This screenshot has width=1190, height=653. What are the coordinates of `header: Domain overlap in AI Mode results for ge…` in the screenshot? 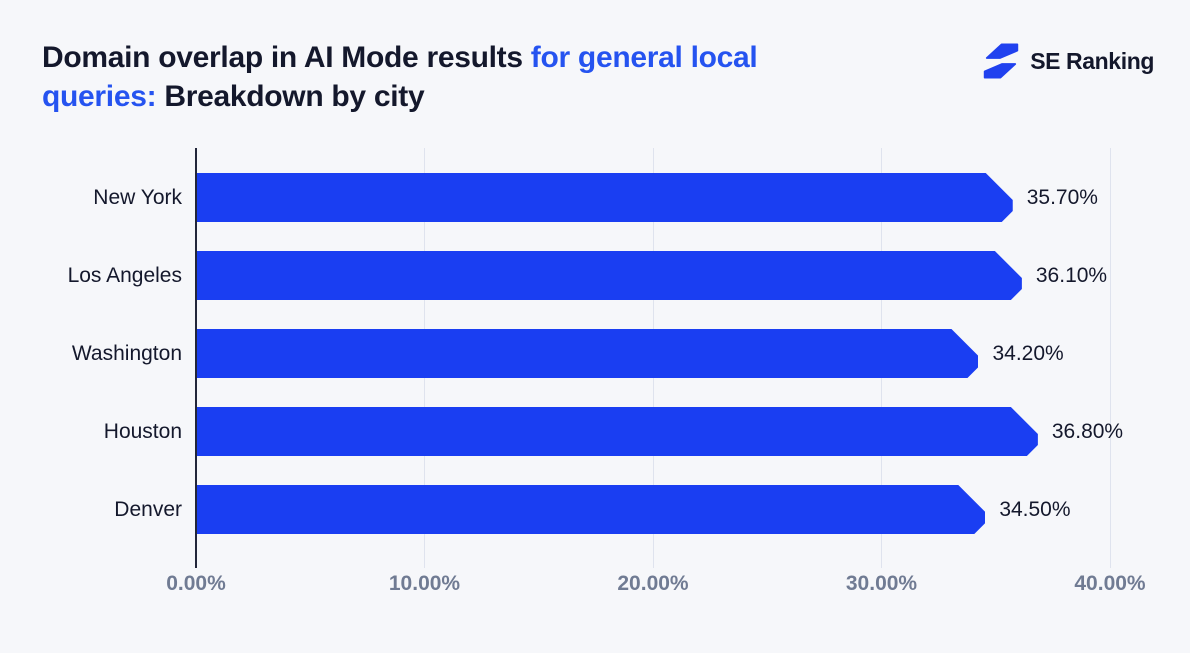 It's located at (598, 77).